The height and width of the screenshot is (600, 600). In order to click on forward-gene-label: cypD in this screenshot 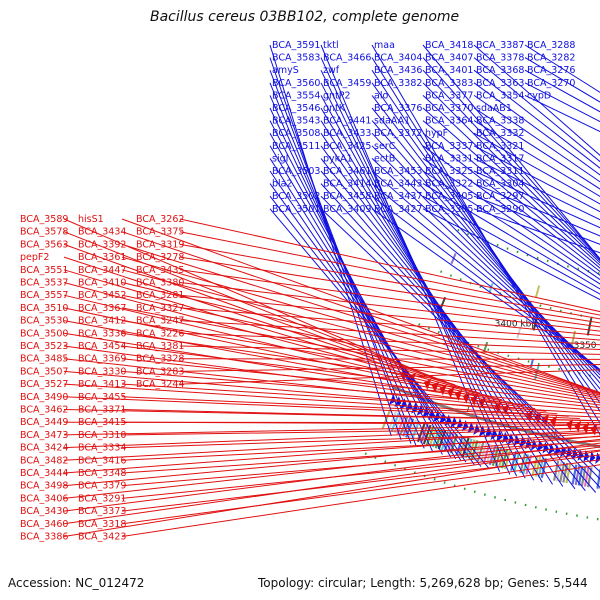, I will do `click(539, 95)`.